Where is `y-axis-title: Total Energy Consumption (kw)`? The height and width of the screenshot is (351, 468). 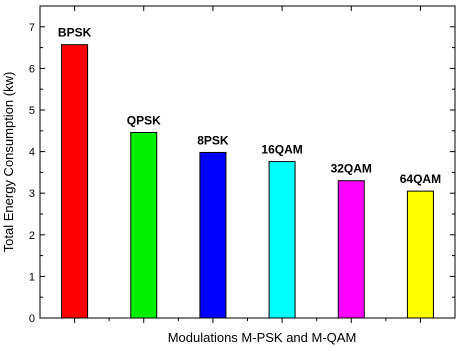
y-axis-title: Total Energy Consumption (kw) is located at coordinates (8, 162).